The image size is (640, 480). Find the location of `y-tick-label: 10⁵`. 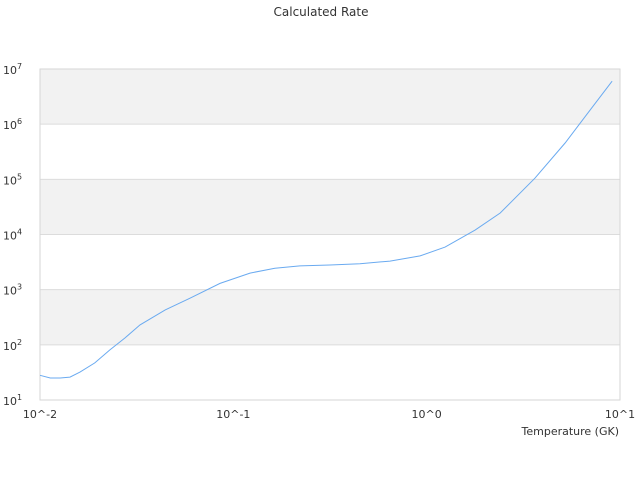

y-tick-label: 10⁵ is located at coordinates (12, 179).